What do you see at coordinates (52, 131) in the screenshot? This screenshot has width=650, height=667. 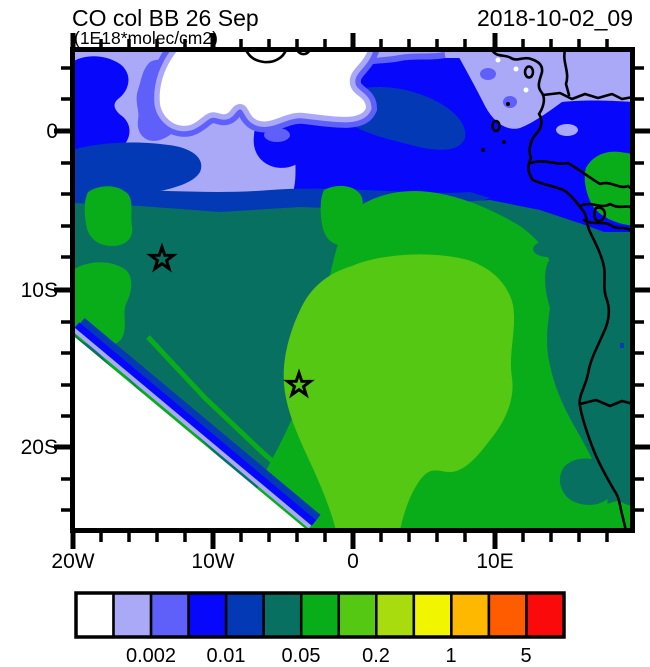 I see `y-tick-label: 0` at bounding box center [52, 131].